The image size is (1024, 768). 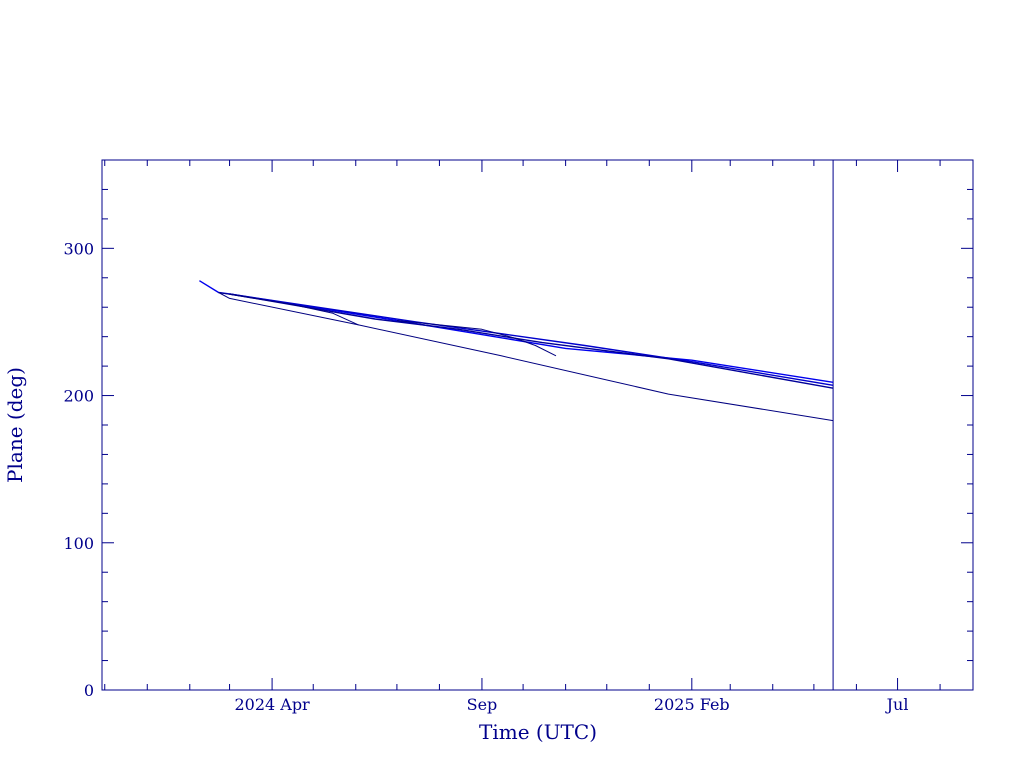 What do you see at coordinates (897, 704) in the screenshot?
I see `x-tick-label: Jul` at bounding box center [897, 704].